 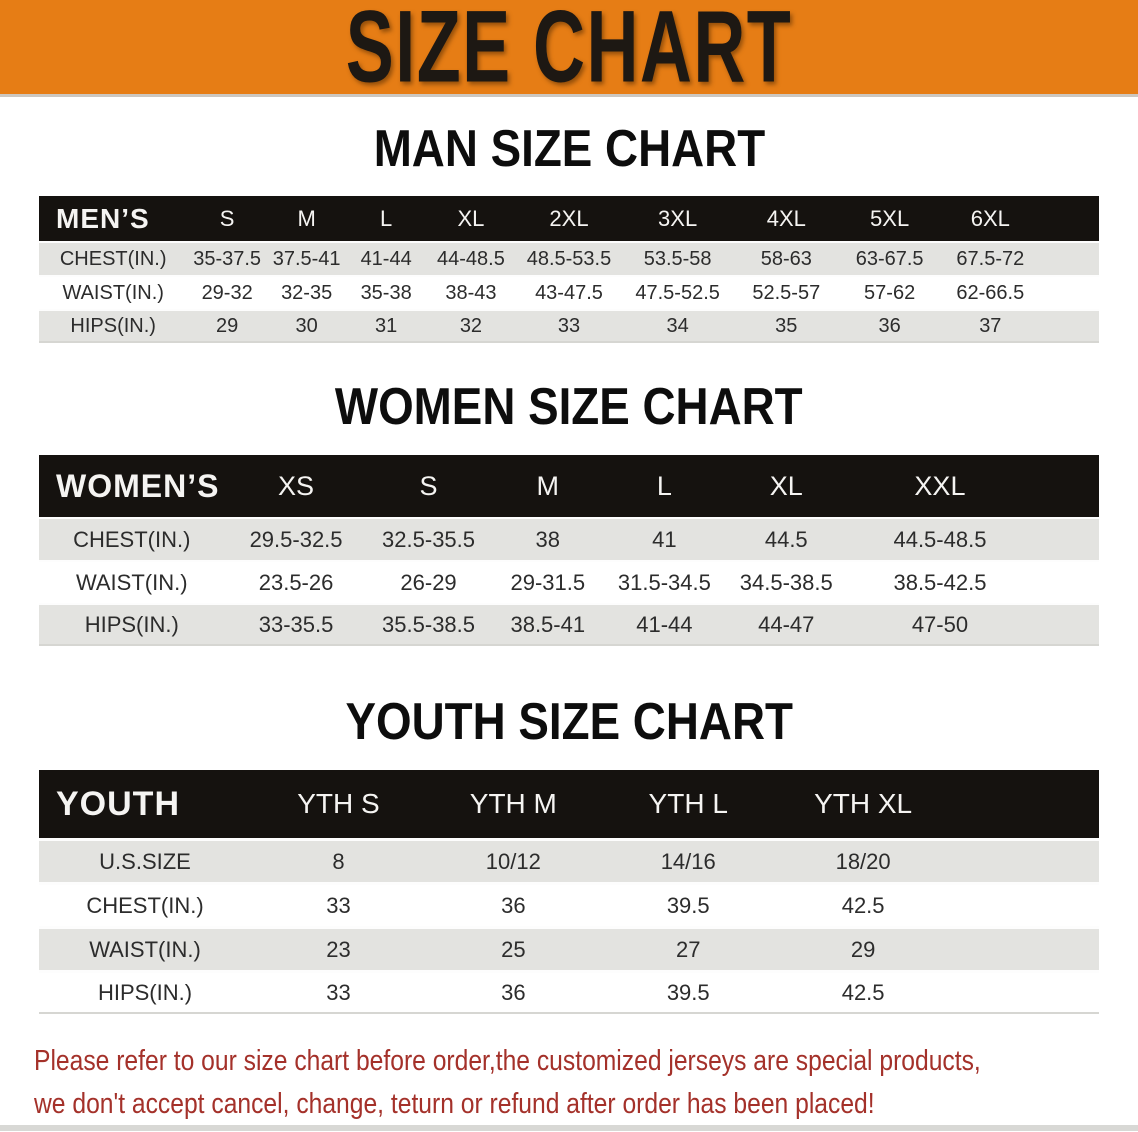 What do you see at coordinates (678, 218) in the screenshot?
I see `column-header: 3XL` at bounding box center [678, 218].